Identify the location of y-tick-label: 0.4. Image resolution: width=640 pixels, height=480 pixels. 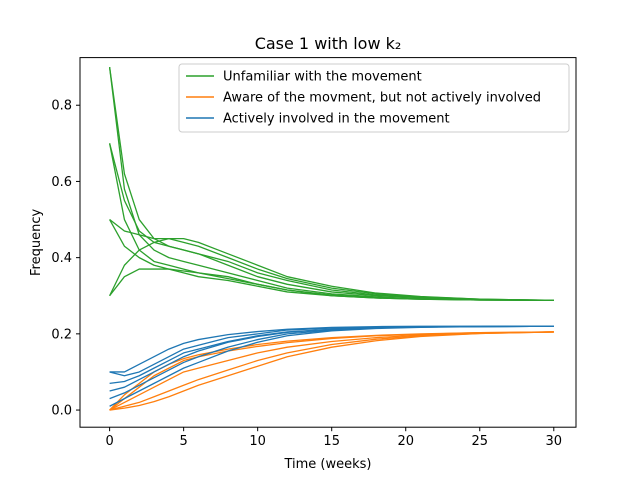
(61, 258).